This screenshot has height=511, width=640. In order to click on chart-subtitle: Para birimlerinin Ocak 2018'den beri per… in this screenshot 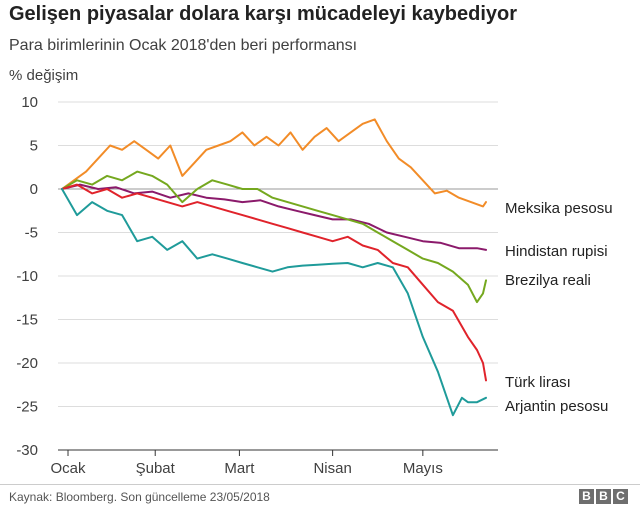, I will do `click(183, 45)`.